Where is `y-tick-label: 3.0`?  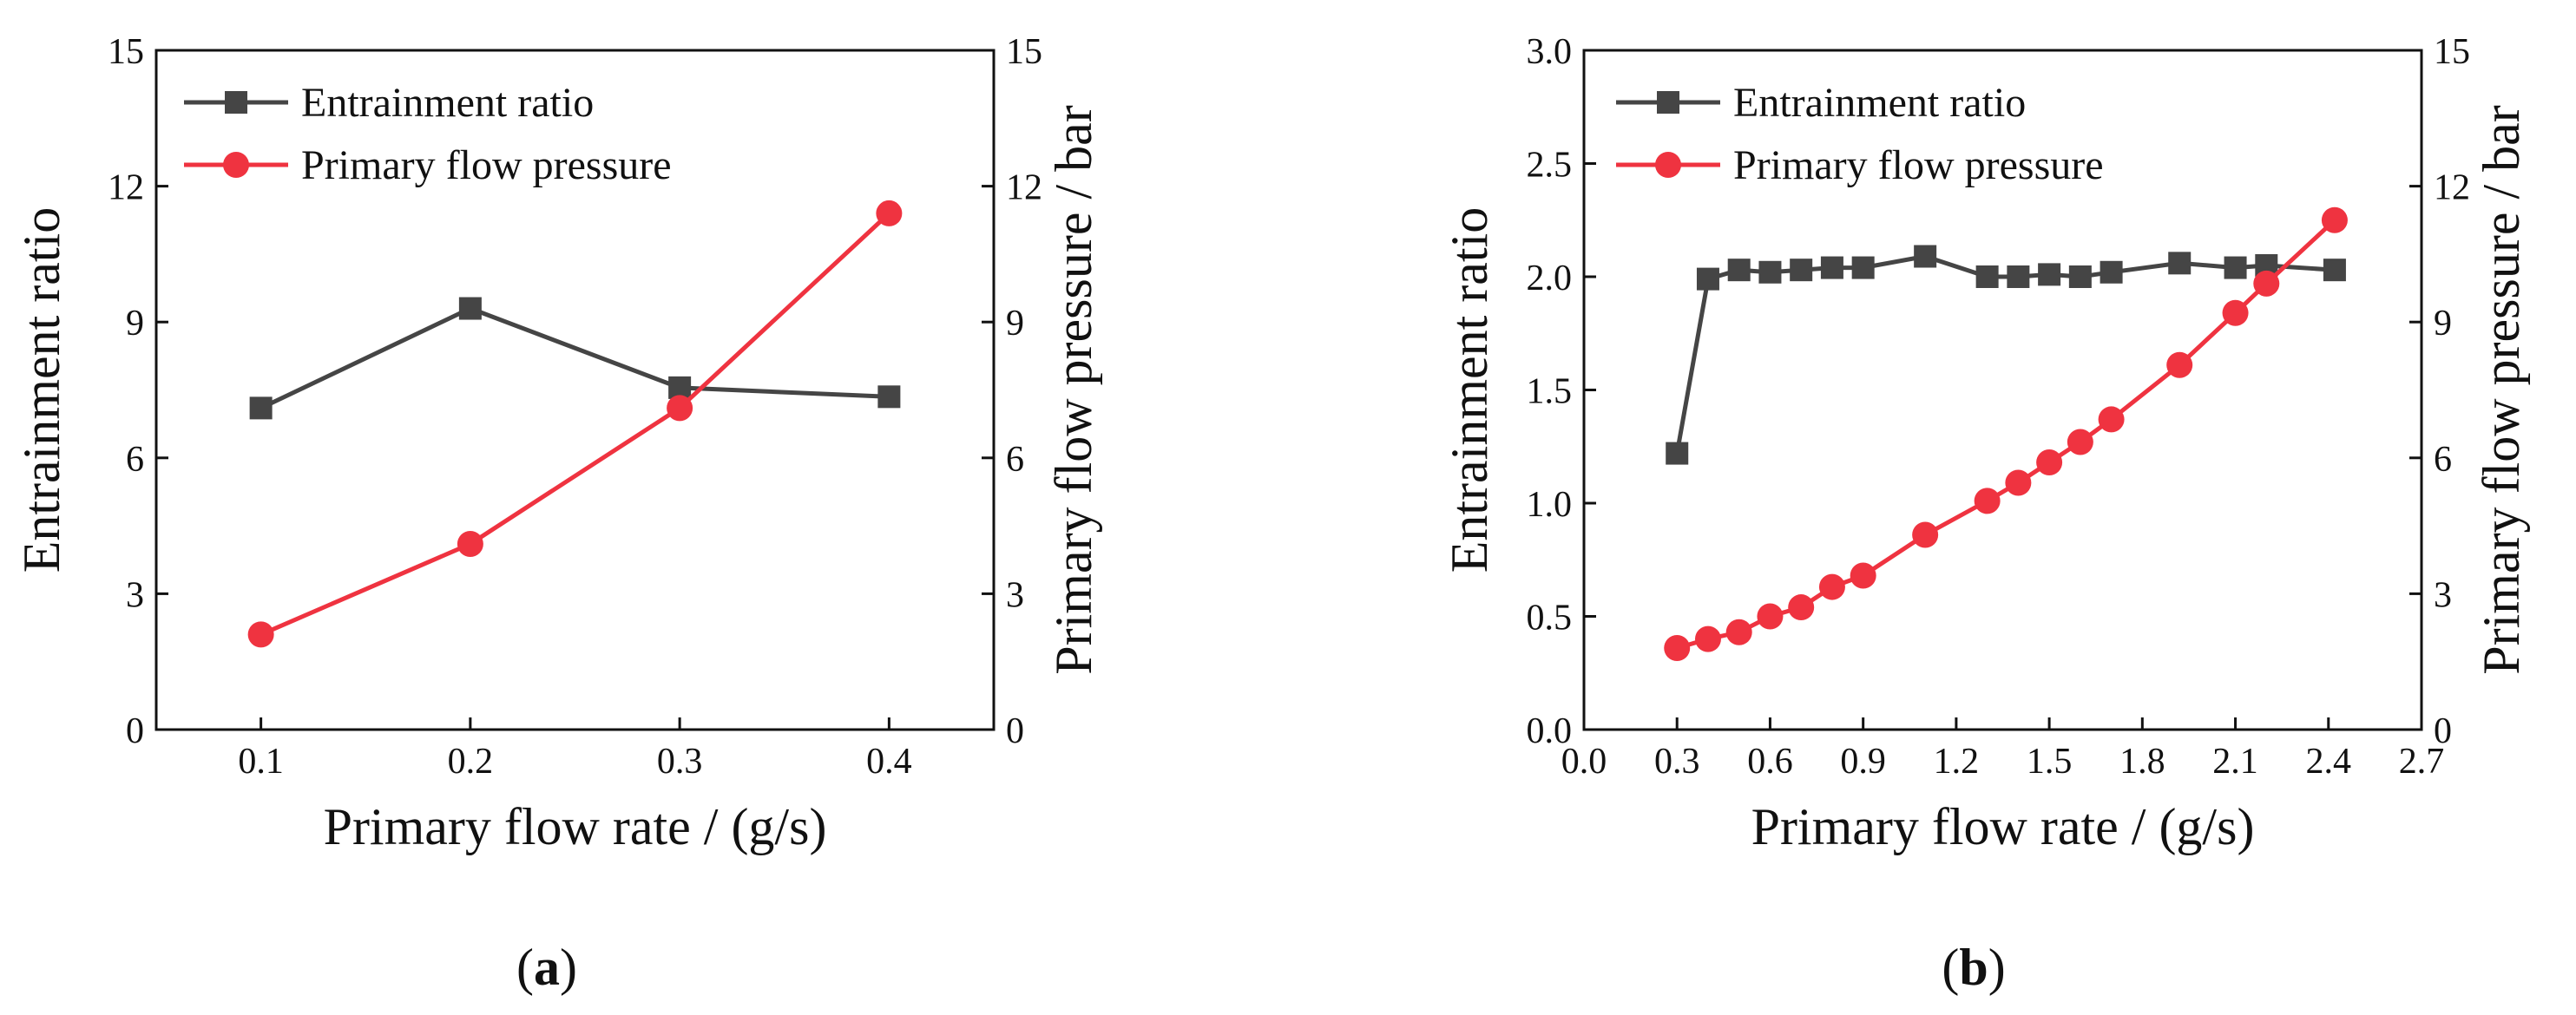
y-tick-label: 3.0 is located at coordinates (1550, 52).